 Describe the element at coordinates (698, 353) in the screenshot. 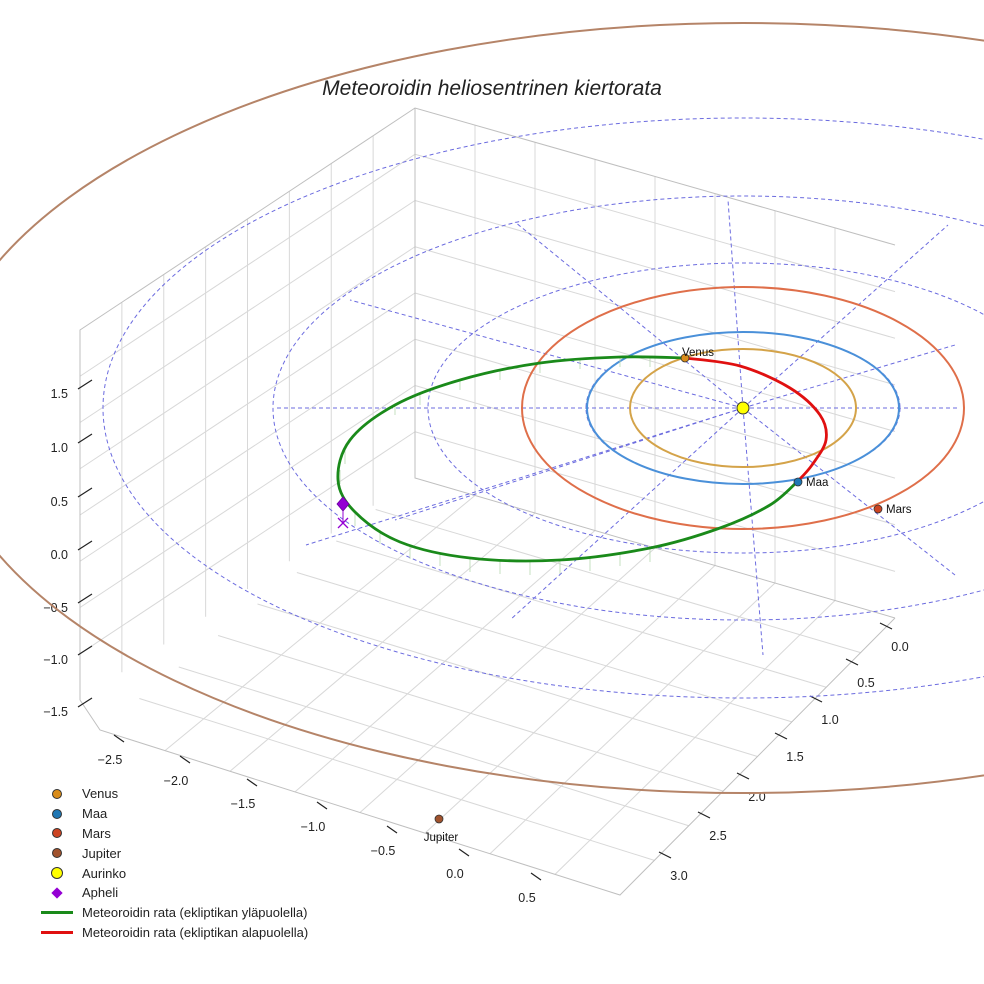

I see `planet-label: Venus` at that location.